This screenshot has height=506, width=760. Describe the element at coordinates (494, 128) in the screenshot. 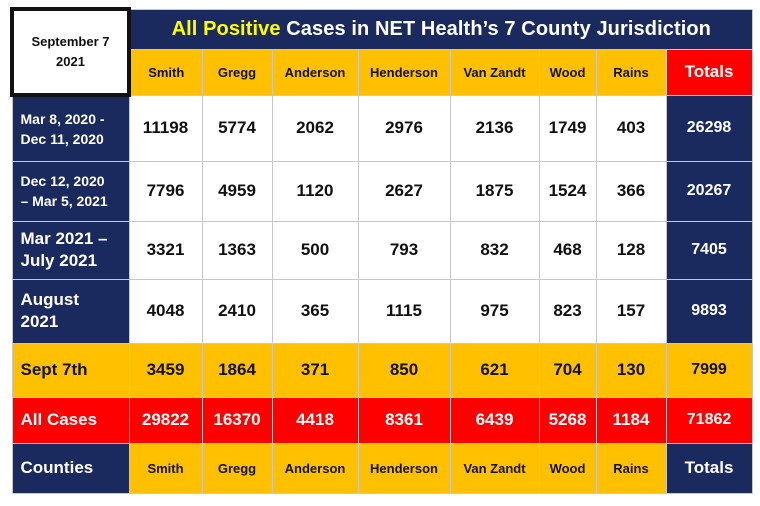

I see `table-cell: 2136` at that location.